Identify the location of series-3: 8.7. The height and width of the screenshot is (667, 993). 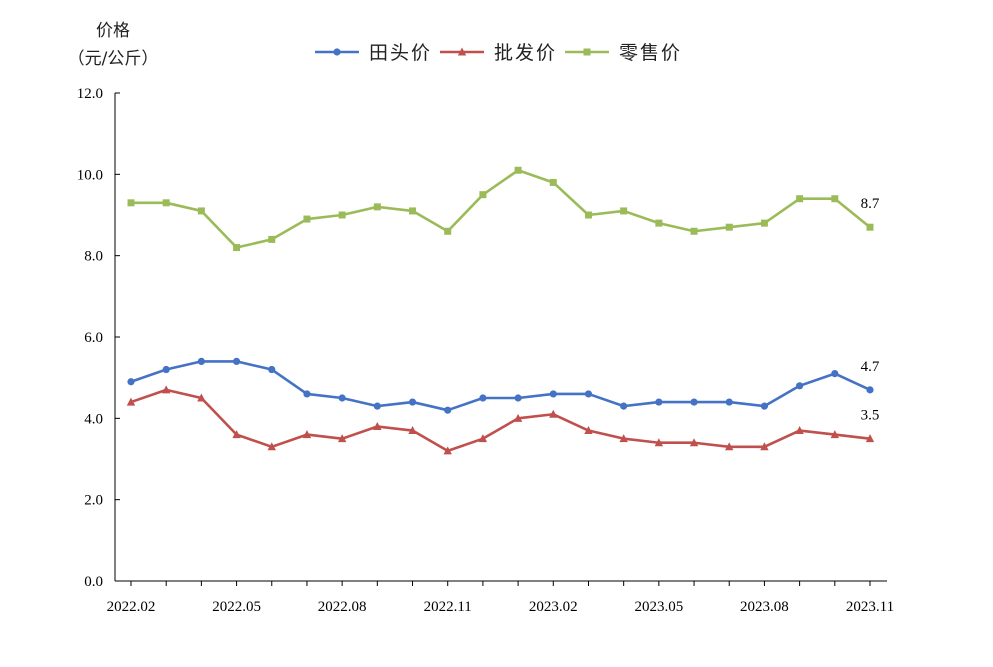
(503, 209).